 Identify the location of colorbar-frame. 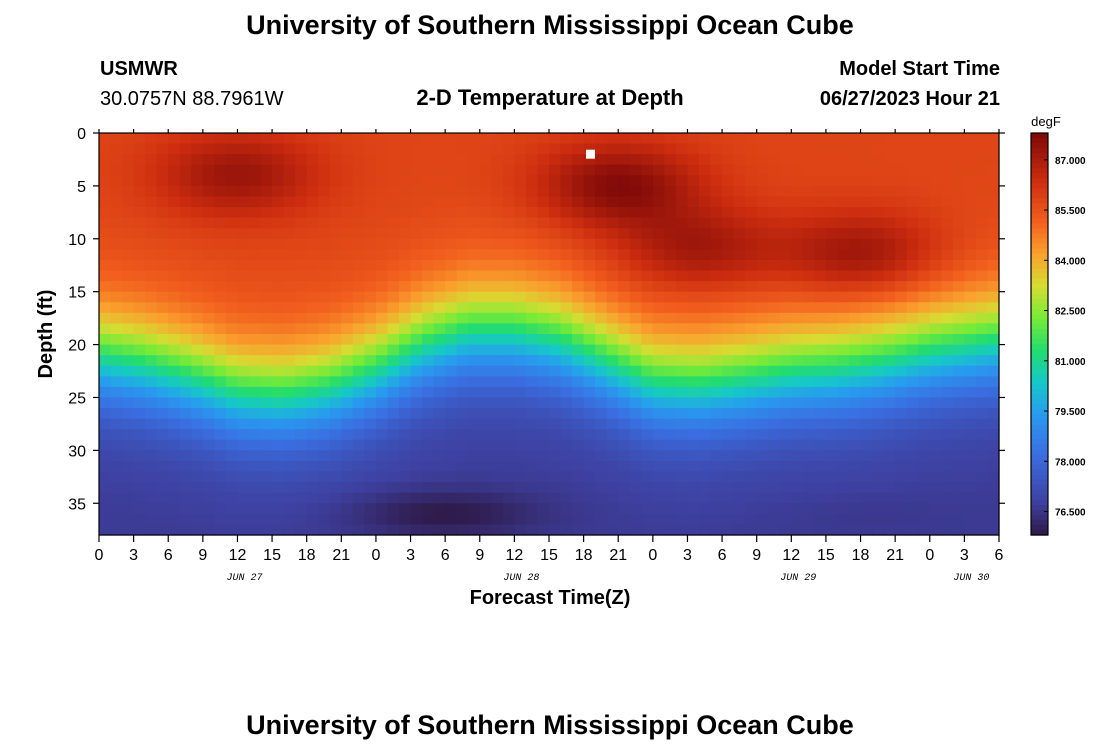
(1039, 334).